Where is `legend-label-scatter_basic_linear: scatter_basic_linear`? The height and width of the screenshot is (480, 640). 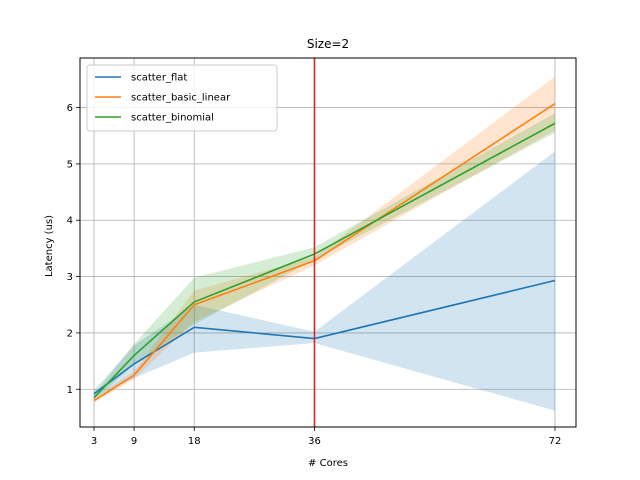 legend-label-scatter_basic_linear: scatter_basic_linear is located at coordinates (181, 98).